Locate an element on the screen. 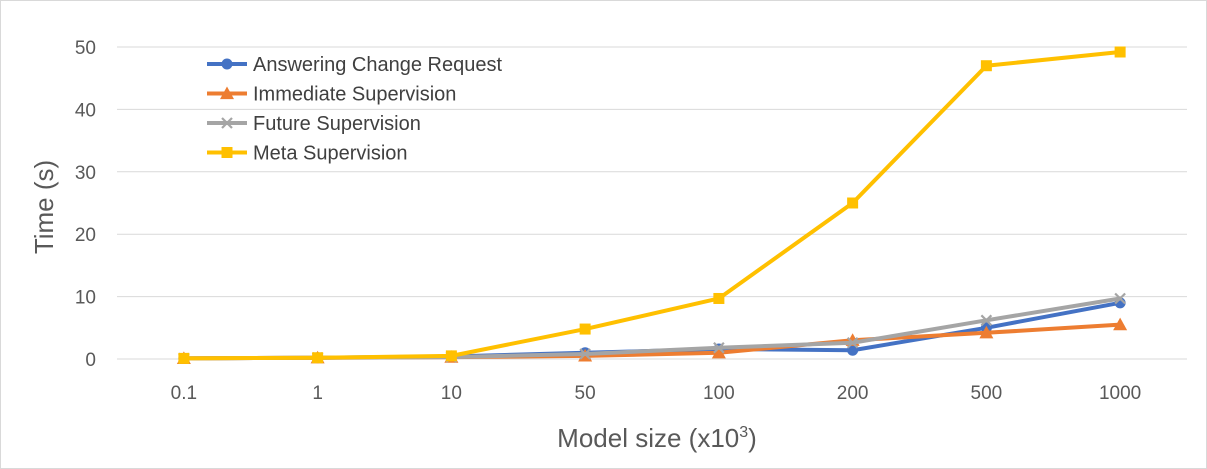  x-tick-label: 200 is located at coordinates (853, 393).